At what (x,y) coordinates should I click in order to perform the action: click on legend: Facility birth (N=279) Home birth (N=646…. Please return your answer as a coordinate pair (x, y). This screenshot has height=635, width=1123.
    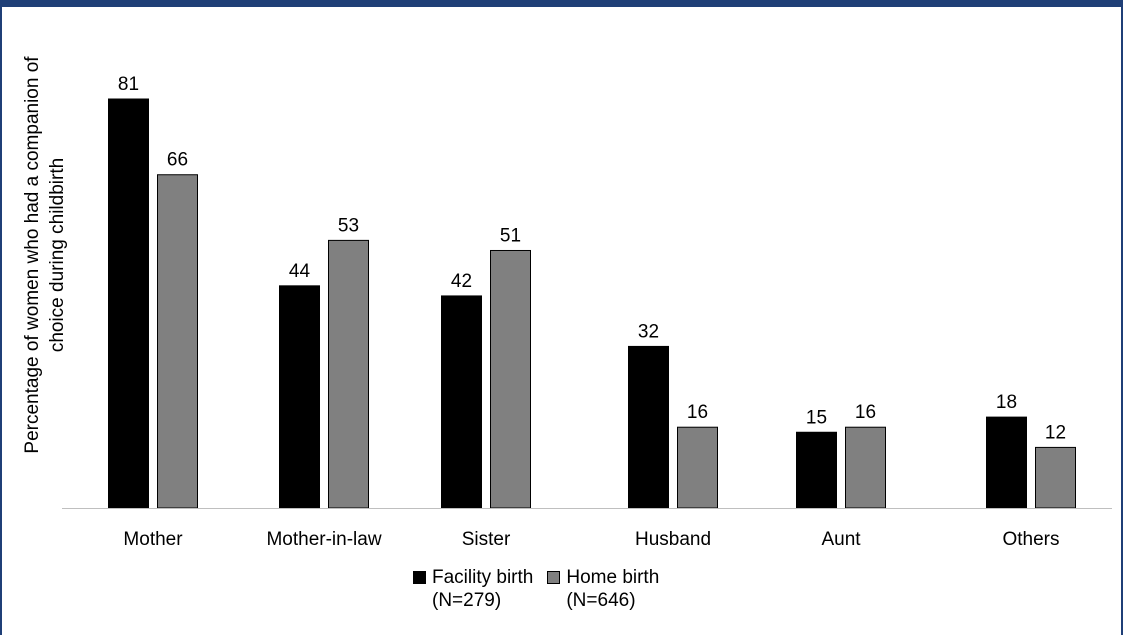
    Looking at the image, I should click on (536, 589).